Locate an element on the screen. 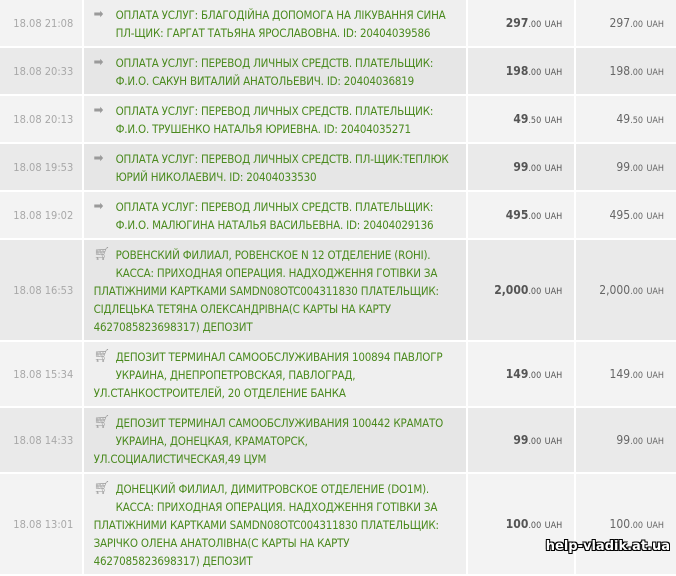  transaction-date: 18.08 20:33 is located at coordinates (41, 71).